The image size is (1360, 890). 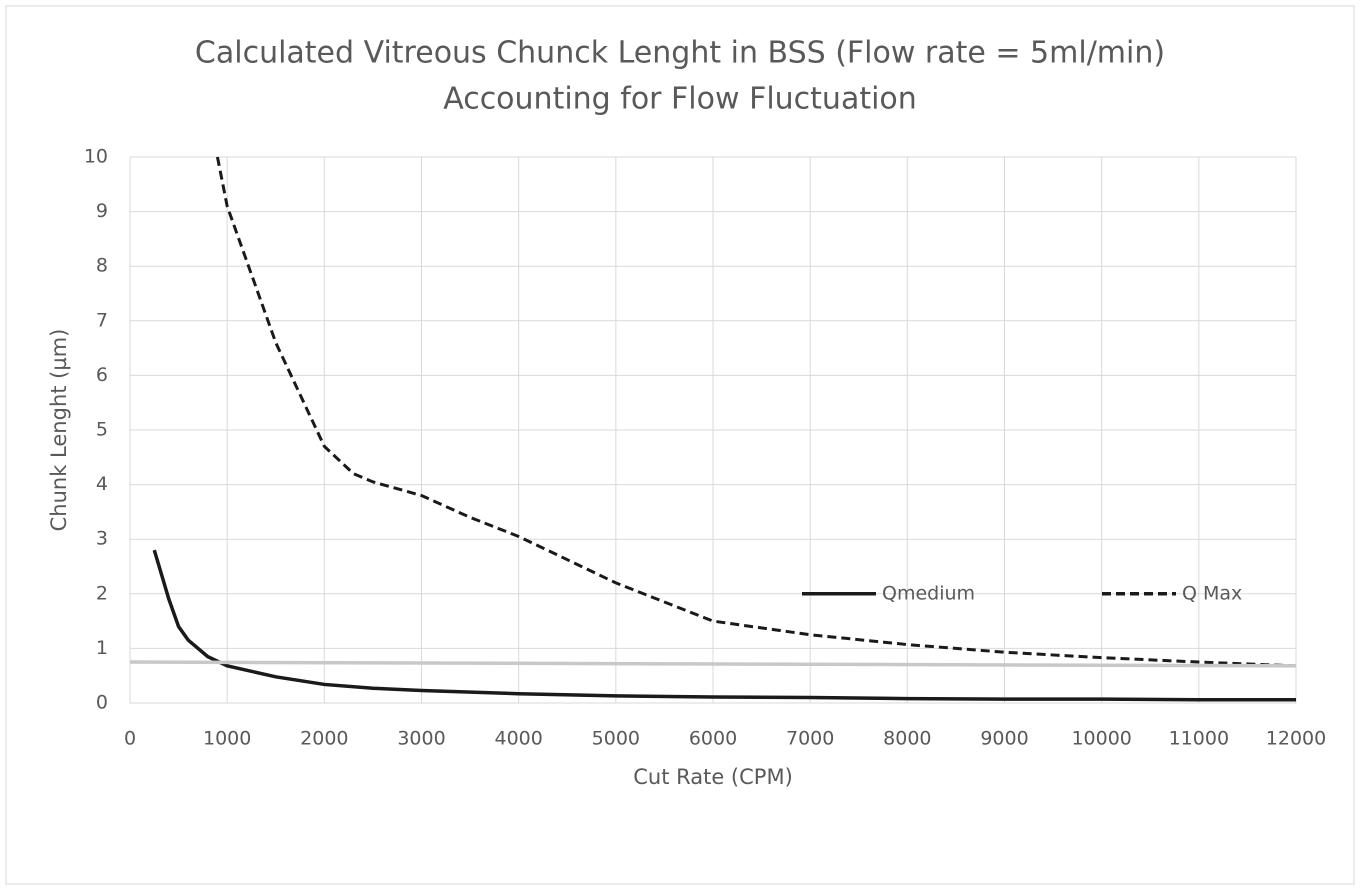 I want to click on y-tick-label: 4, so click(x=102, y=484).